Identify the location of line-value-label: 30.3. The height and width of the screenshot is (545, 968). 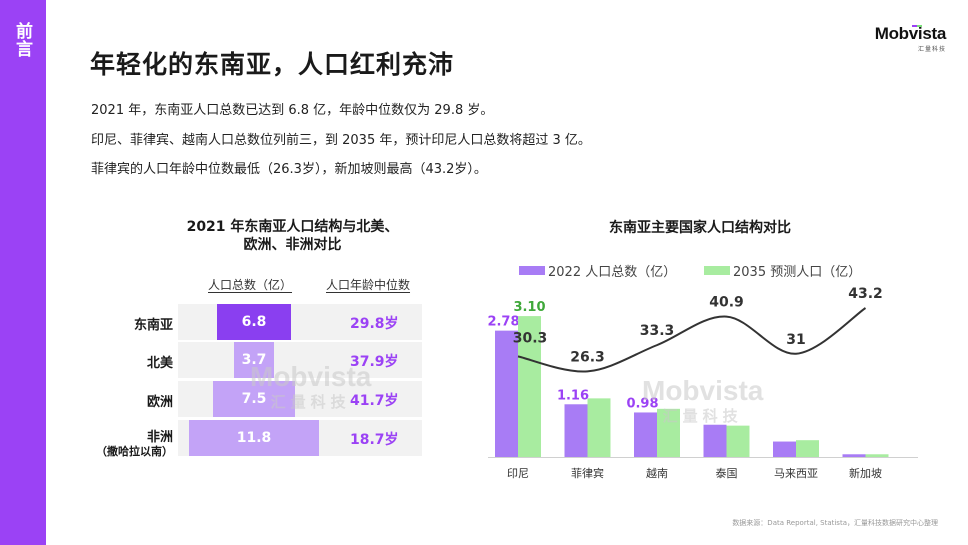
(530, 338).